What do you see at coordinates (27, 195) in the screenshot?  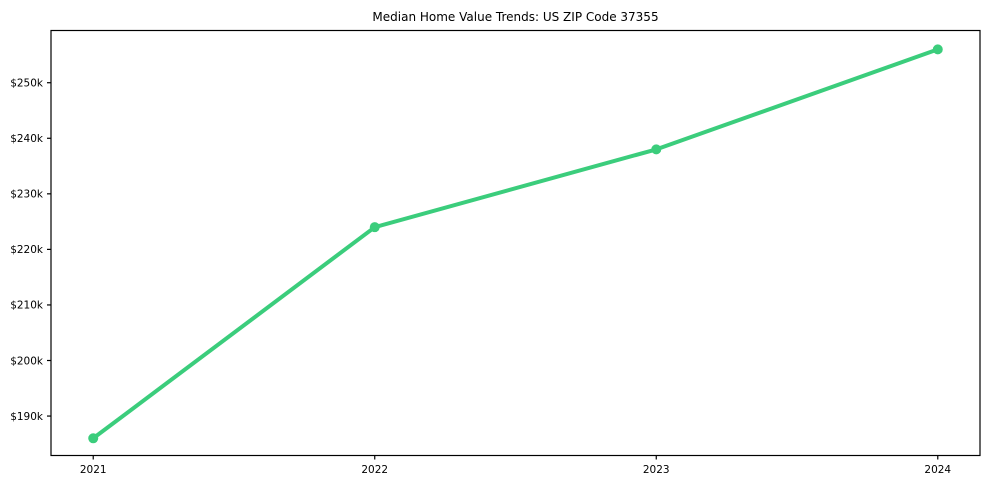 I see `y-axis-tick-label: $230k` at bounding box center [27, 195].